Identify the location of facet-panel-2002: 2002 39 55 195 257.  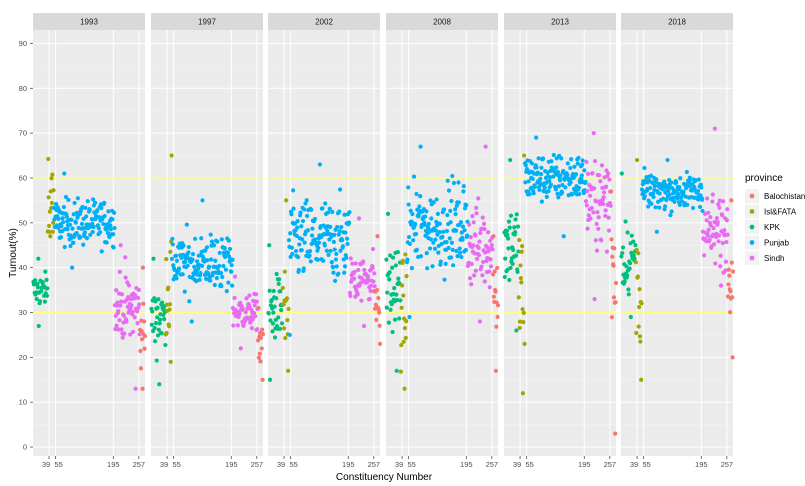
(324, 241).